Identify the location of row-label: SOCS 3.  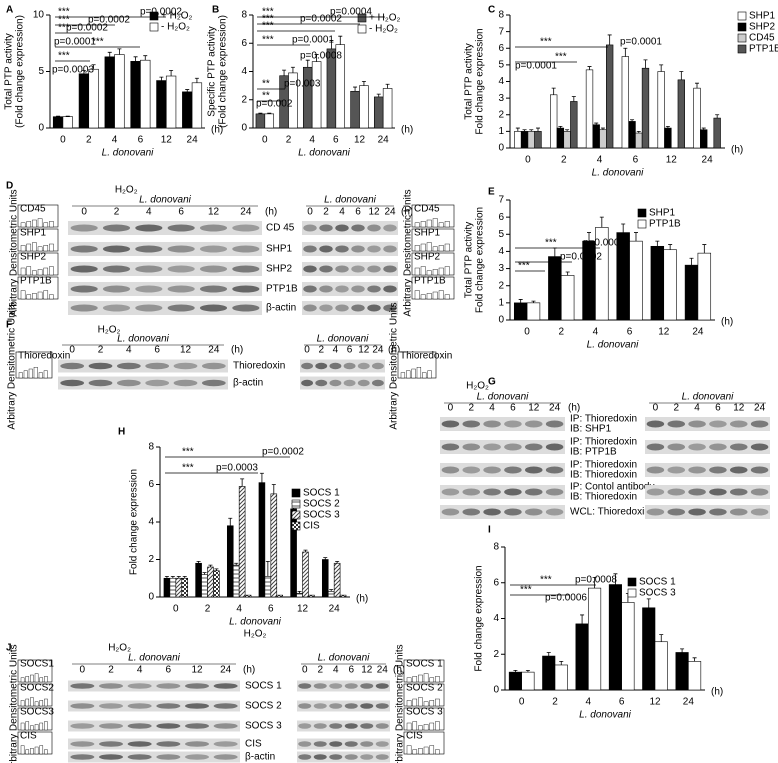
(263, 726).